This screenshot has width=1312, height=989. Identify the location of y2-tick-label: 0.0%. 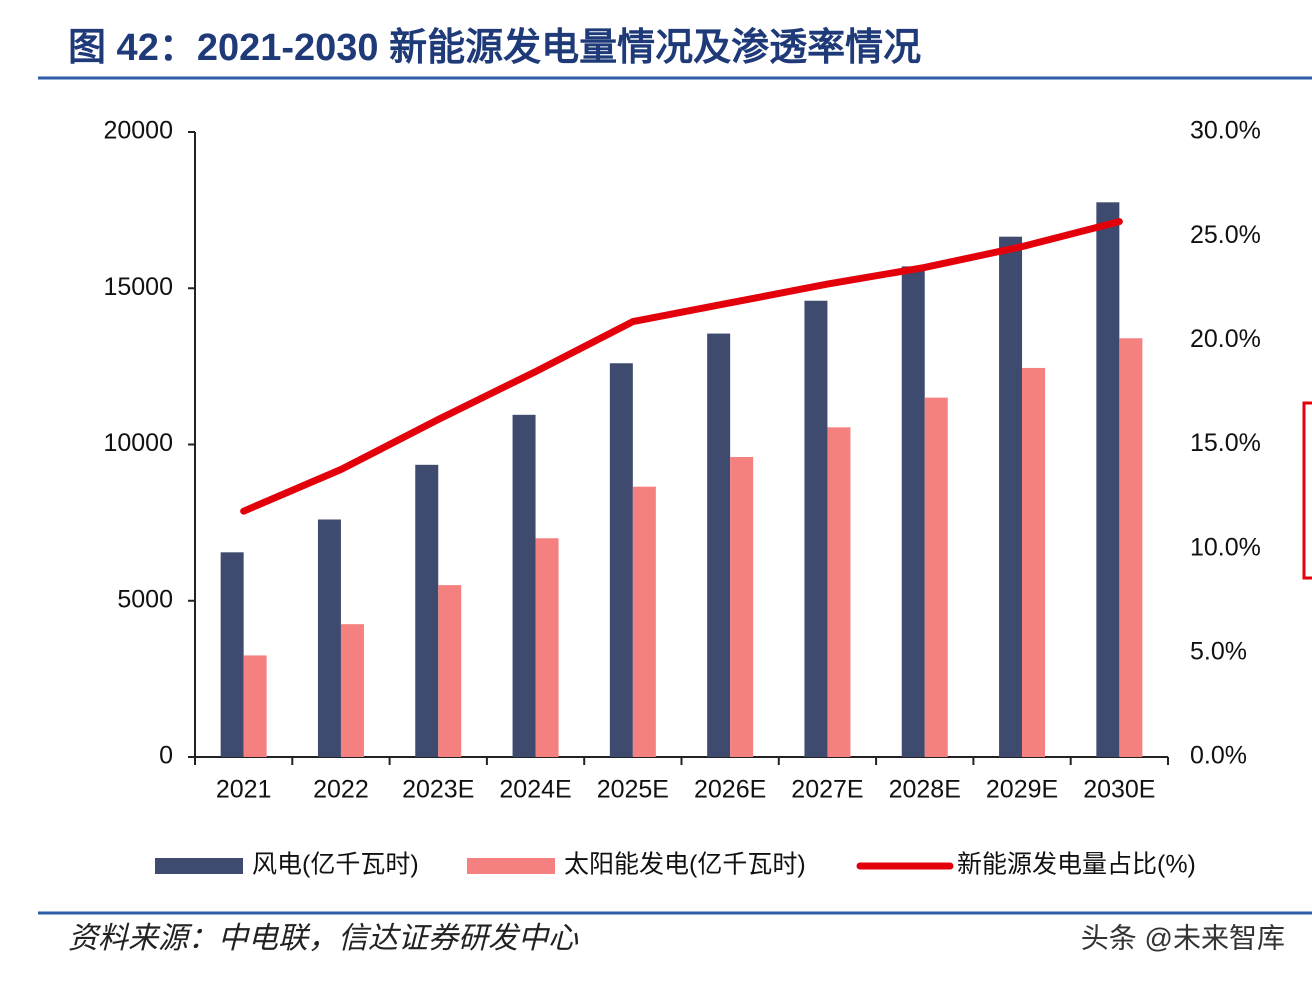
(1218, 756).